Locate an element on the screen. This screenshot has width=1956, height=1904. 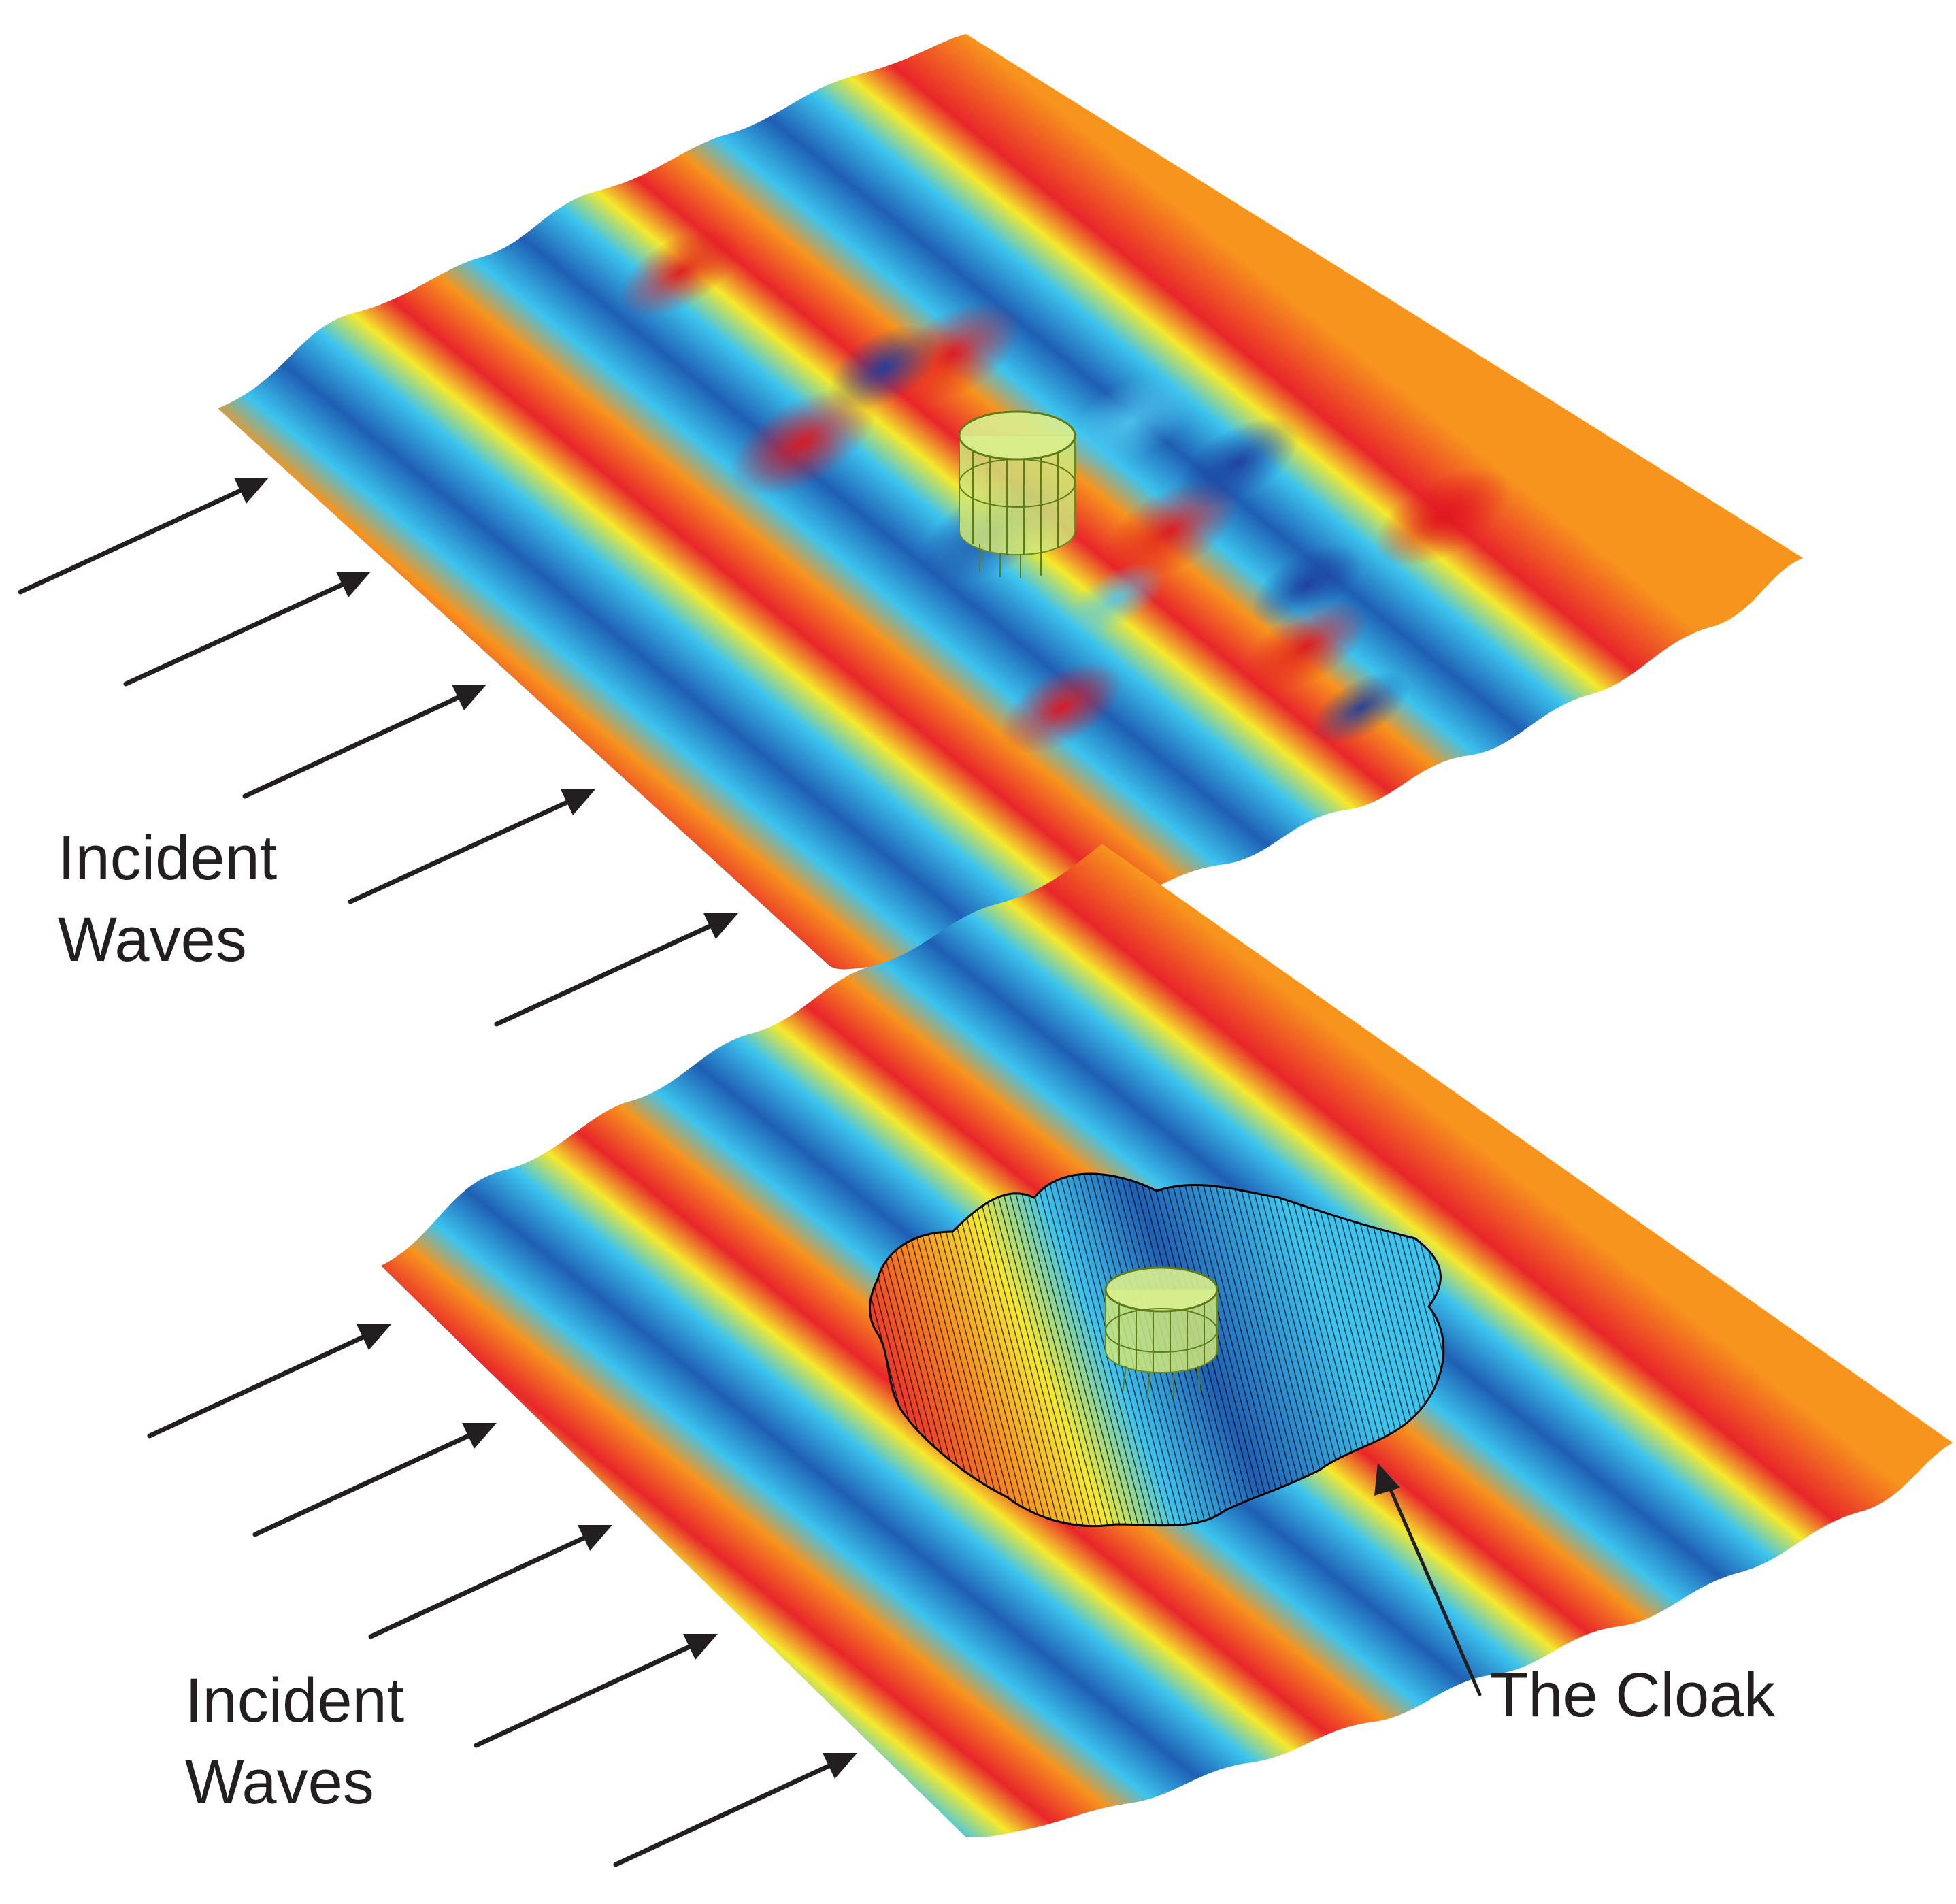
incident-arrows-top is located at coordinates (378, 752).